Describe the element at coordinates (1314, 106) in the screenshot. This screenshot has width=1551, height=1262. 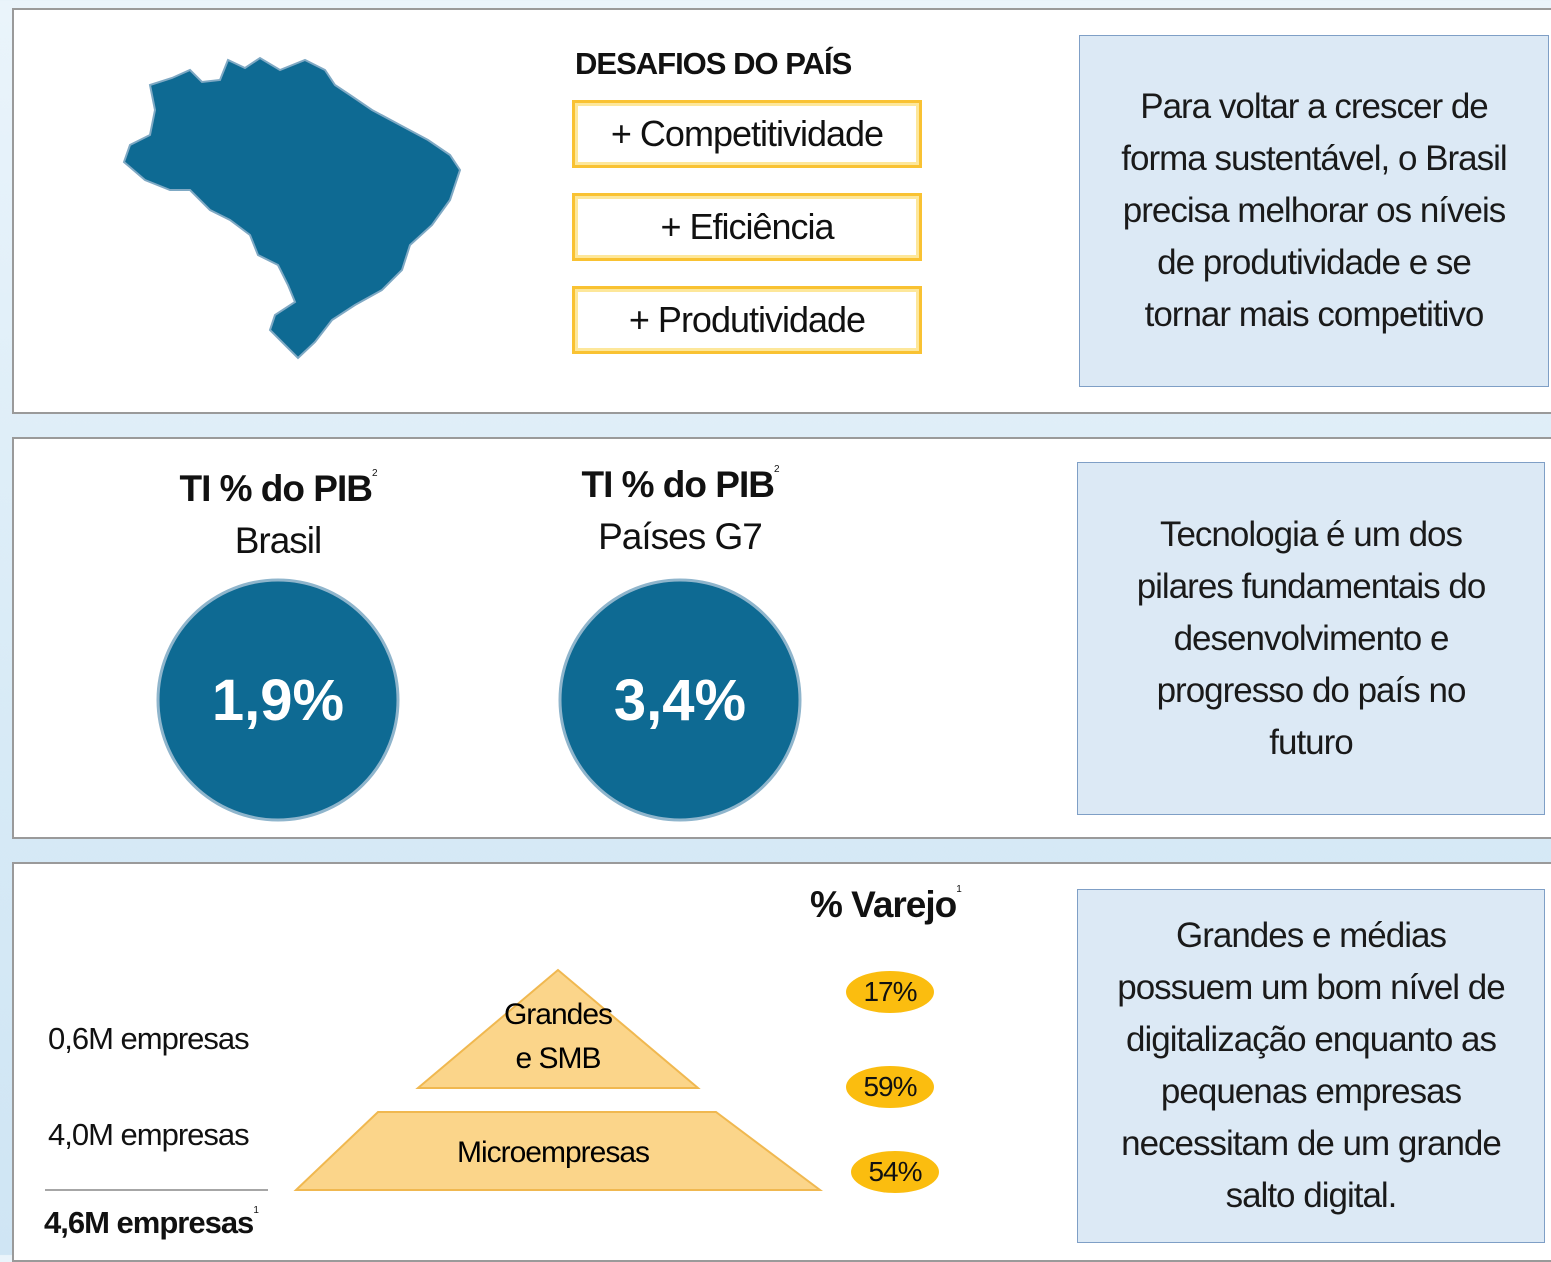
I see `note-line: Para voltar a crescer de` at that location.